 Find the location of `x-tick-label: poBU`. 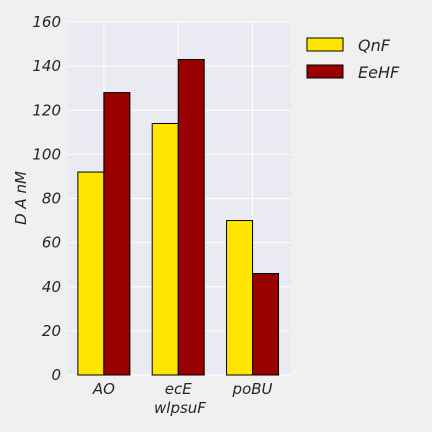

x-tick-label: poBU is located at coordinates (252, 389).